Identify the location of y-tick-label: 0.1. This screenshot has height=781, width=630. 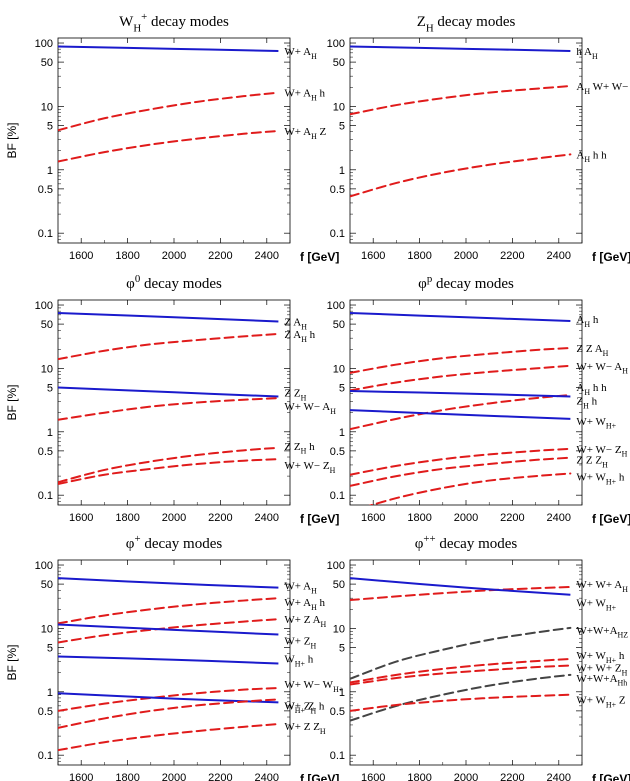
(337, 234).